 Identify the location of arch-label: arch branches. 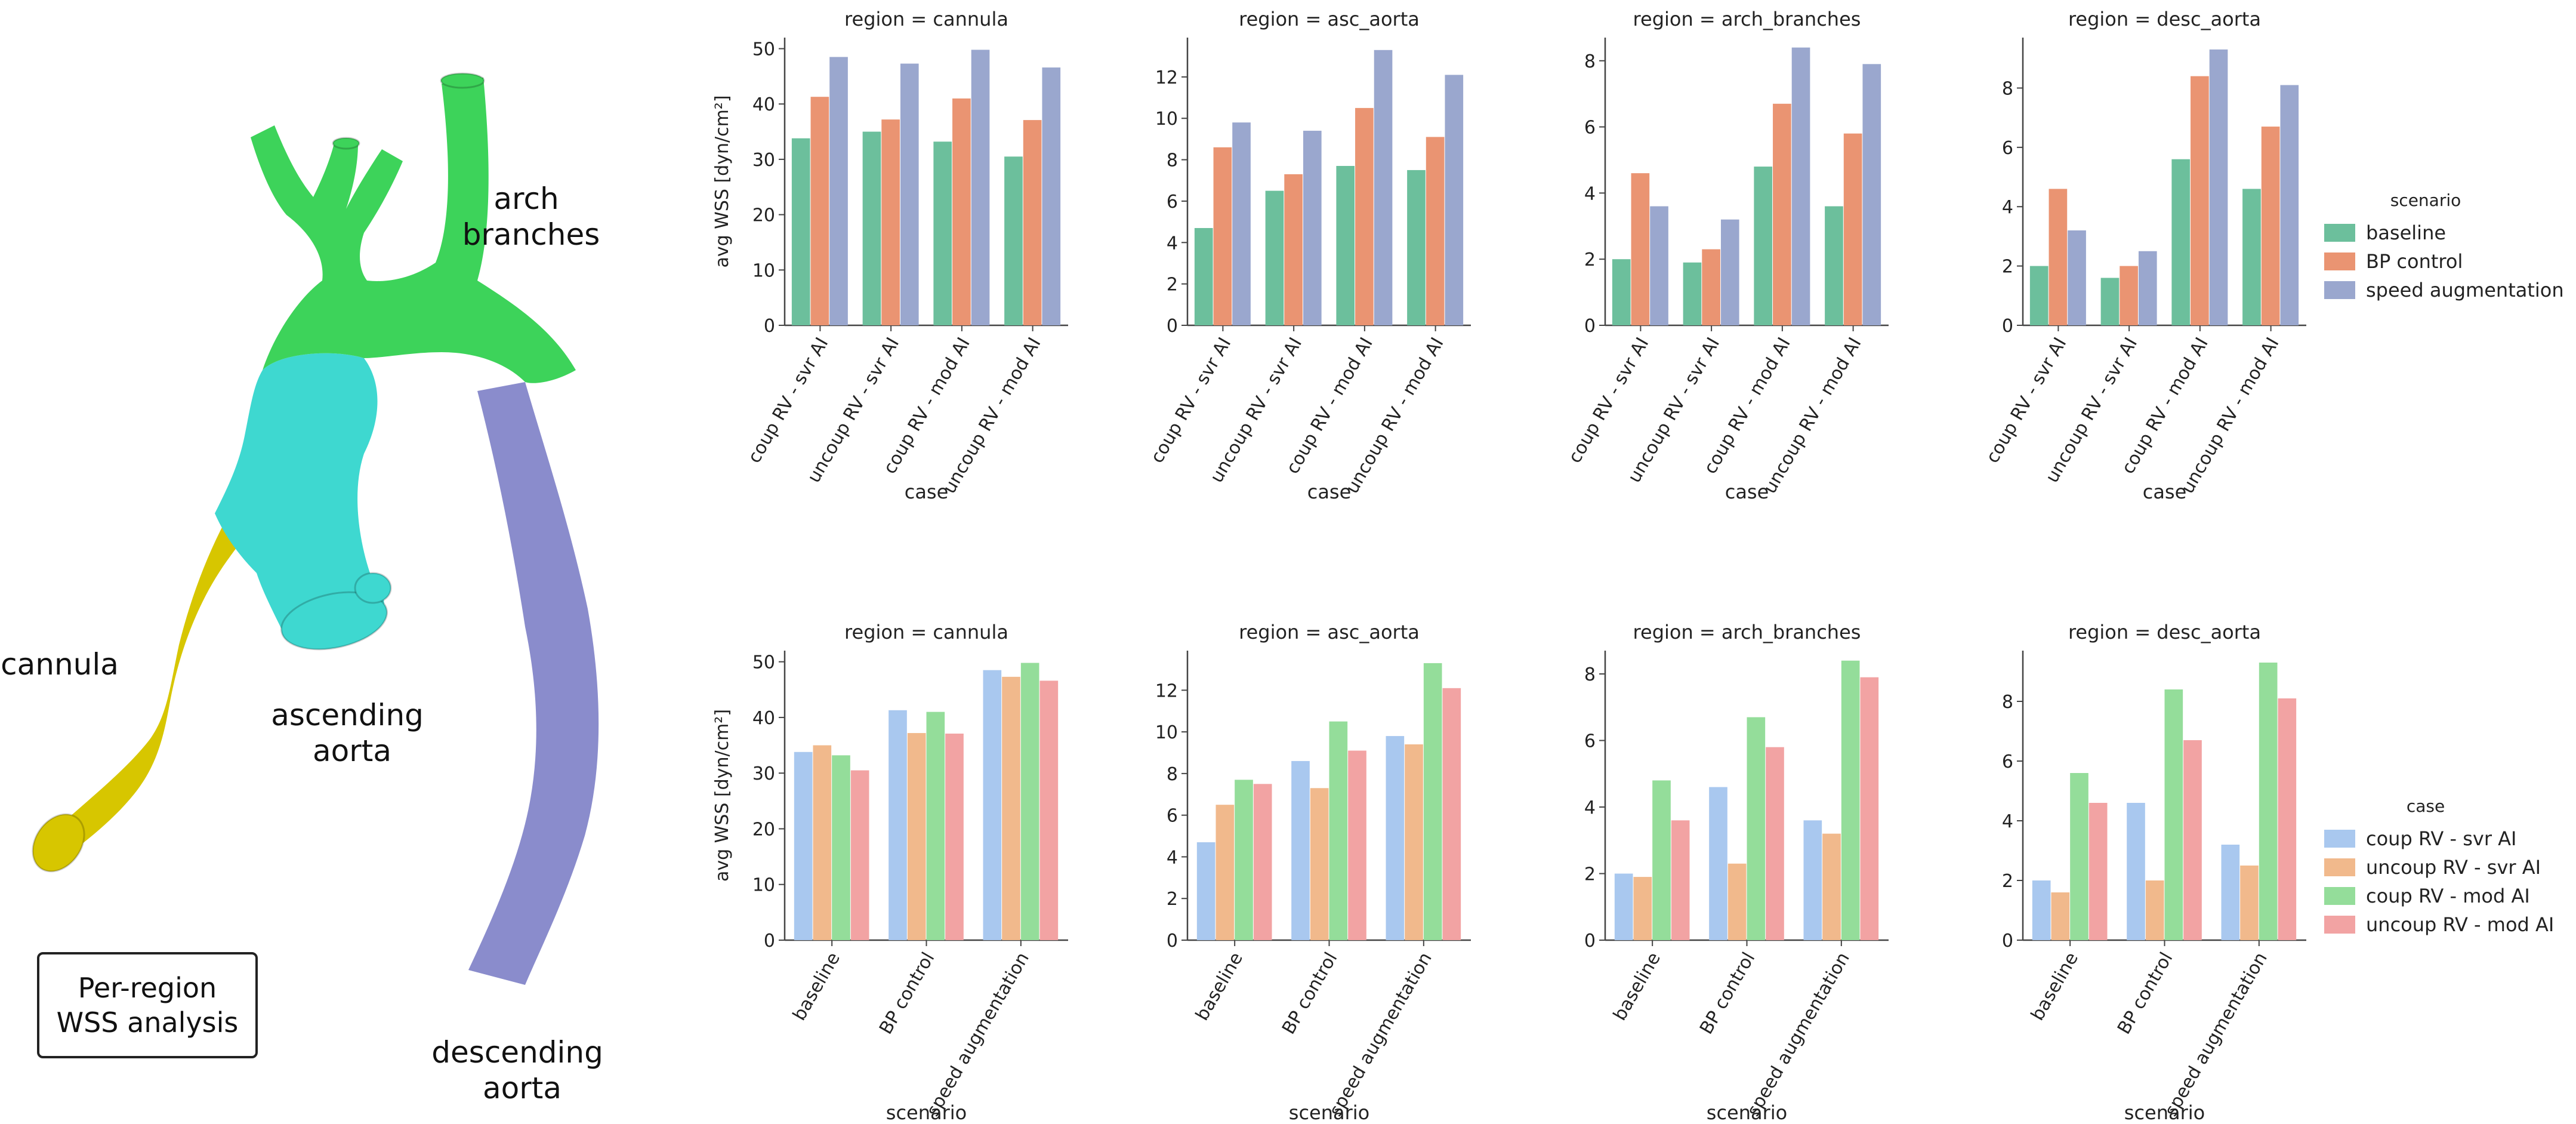
(531, 216).